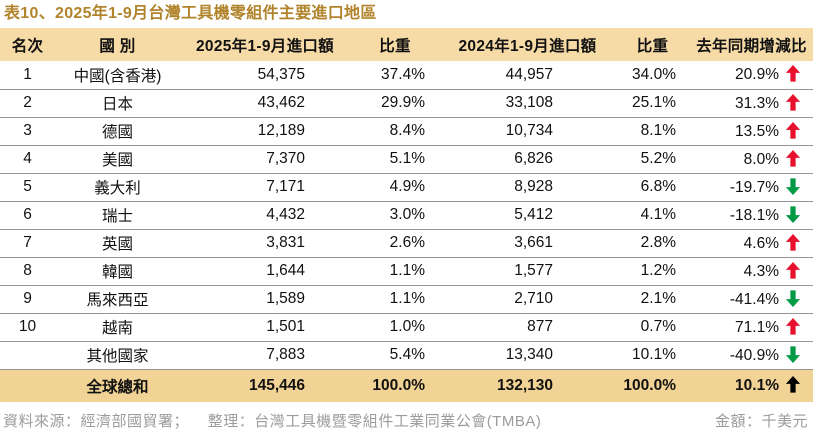  Describe the element at coordinates (285, 242) in the screenshot. I see `amount-2025-cell: 3,831` at that location.